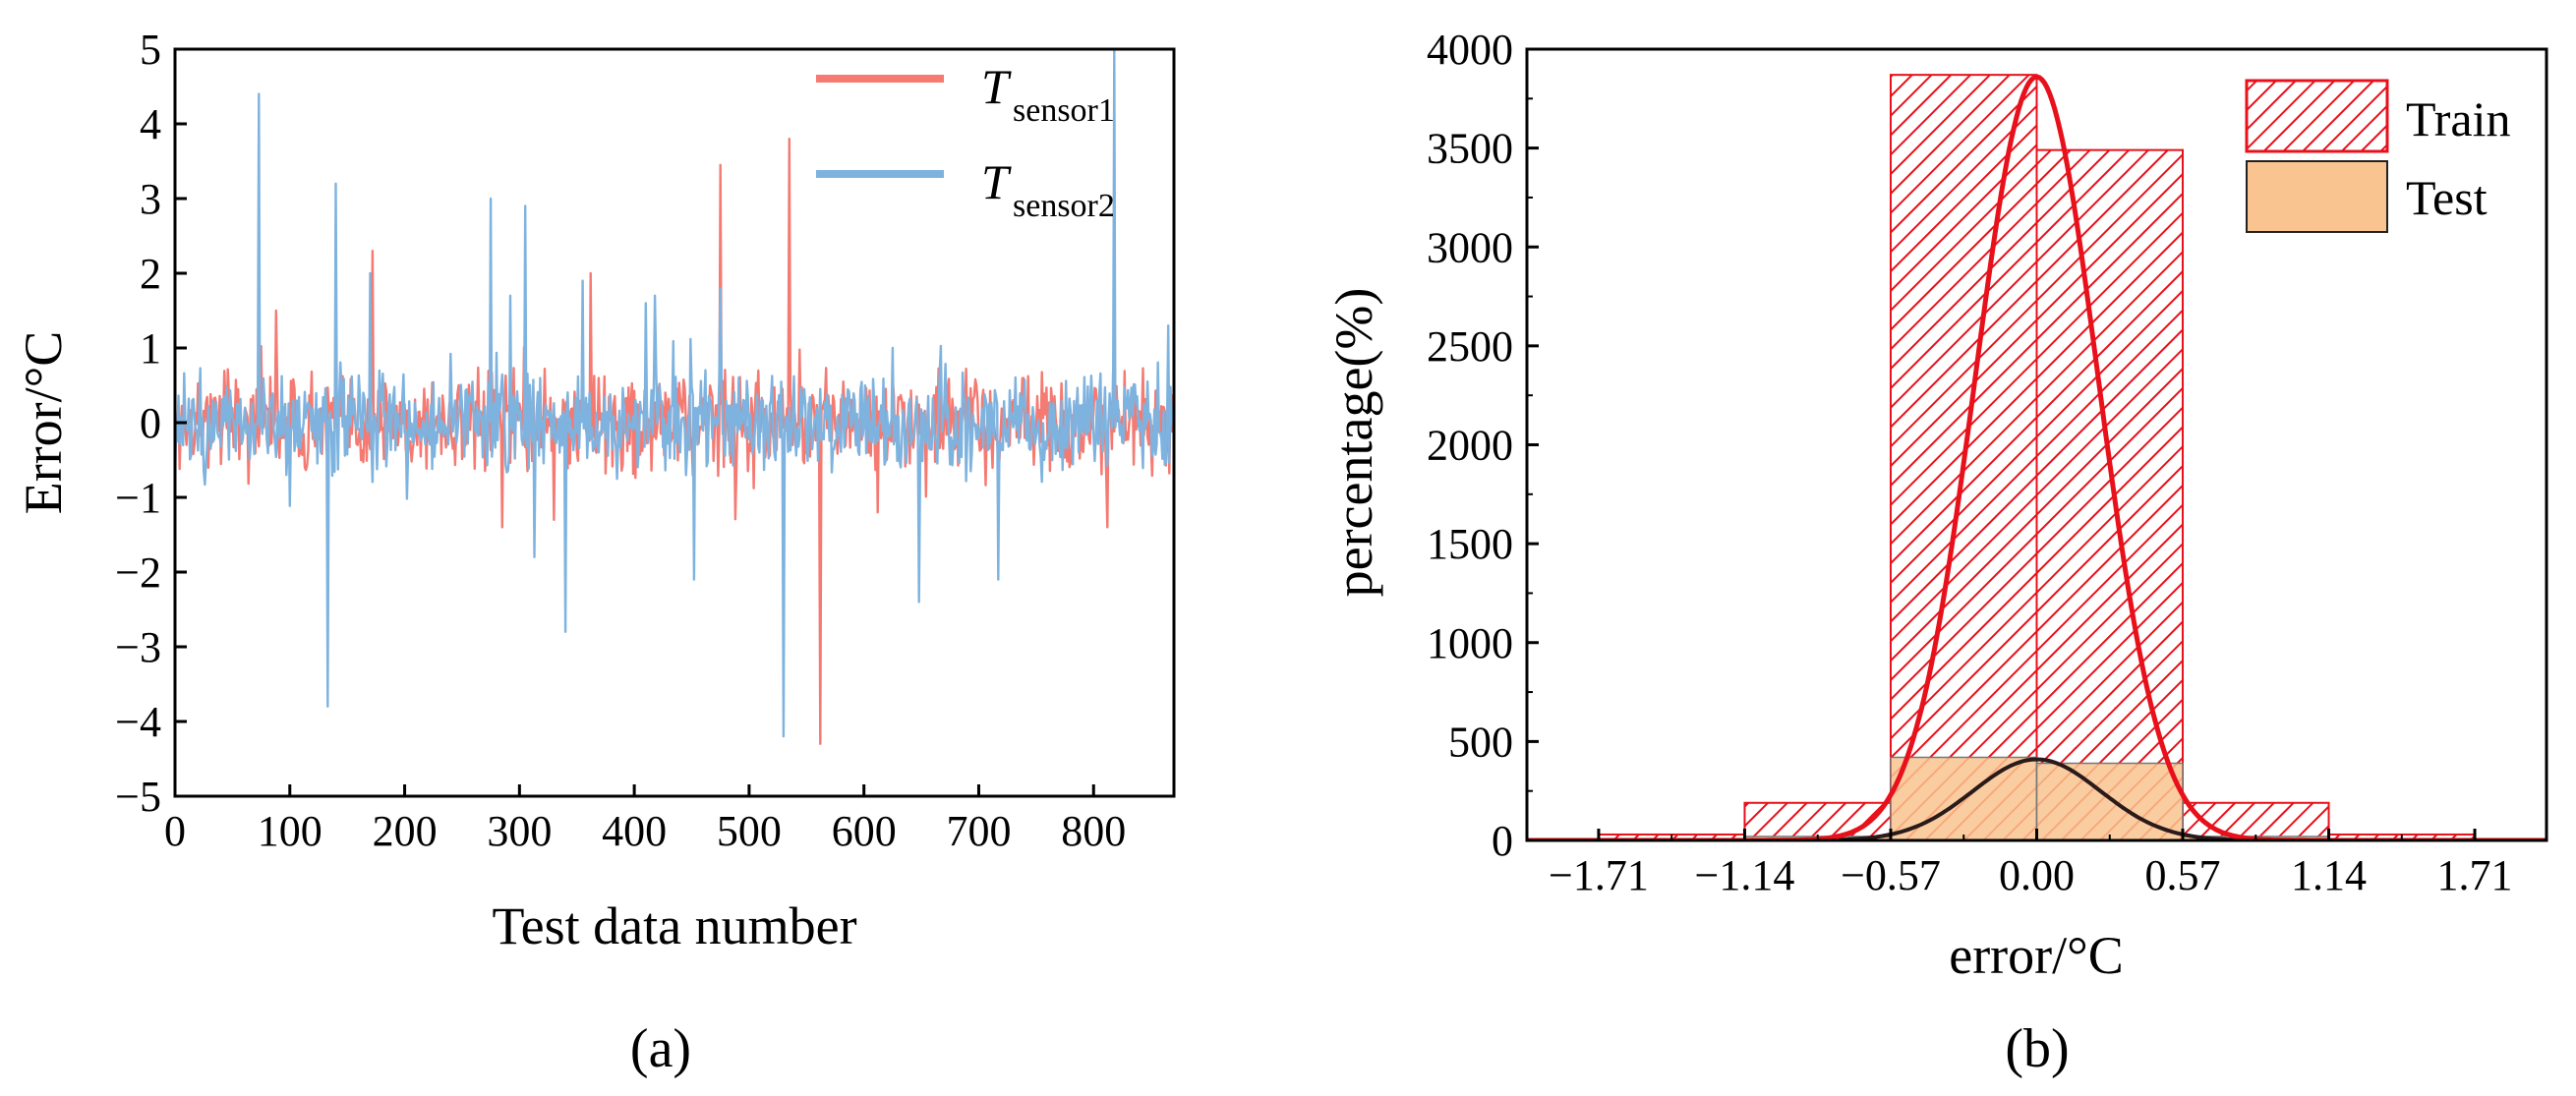 The height and width of the screenshot is (1096, 2576). What do you see at coordinates (965, 142) in the screenshot?
I see `legend: T sensor1 T sensor2` at bounding box center [965, 142].